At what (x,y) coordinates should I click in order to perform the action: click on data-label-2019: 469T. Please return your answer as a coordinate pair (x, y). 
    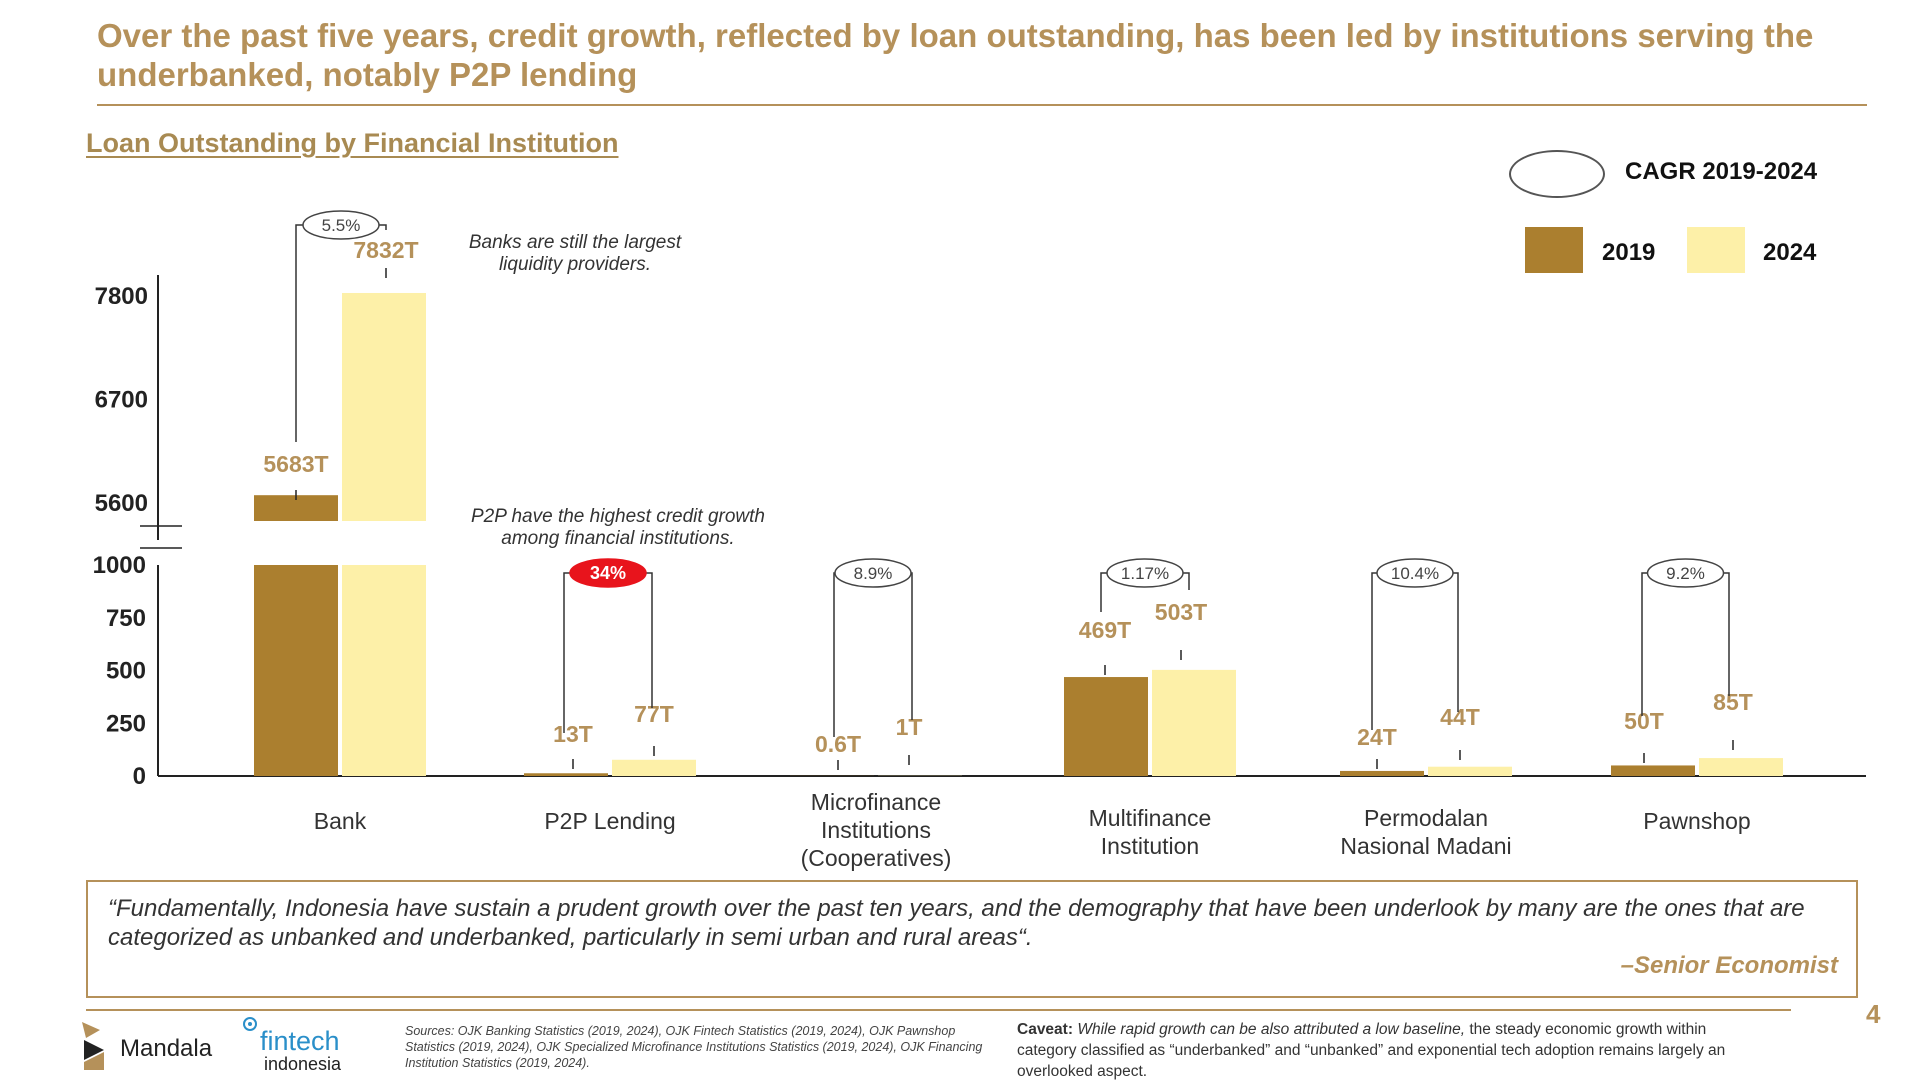
    Looking at the image, I should click on (1105, 630).